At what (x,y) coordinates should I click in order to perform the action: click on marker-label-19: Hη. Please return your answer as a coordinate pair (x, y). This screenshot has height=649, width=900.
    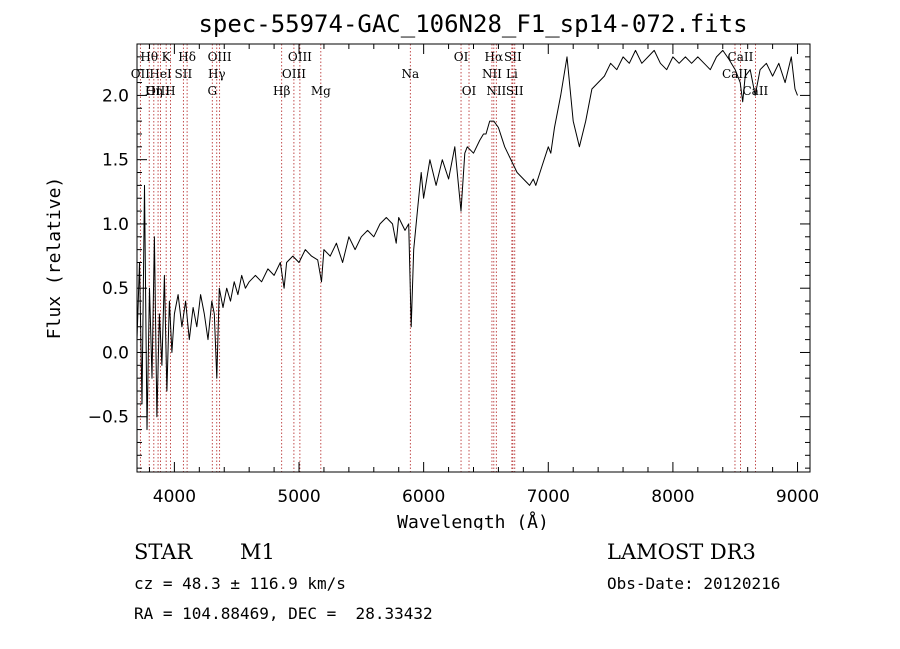
    Looking at the image, I should click on (154, 91).